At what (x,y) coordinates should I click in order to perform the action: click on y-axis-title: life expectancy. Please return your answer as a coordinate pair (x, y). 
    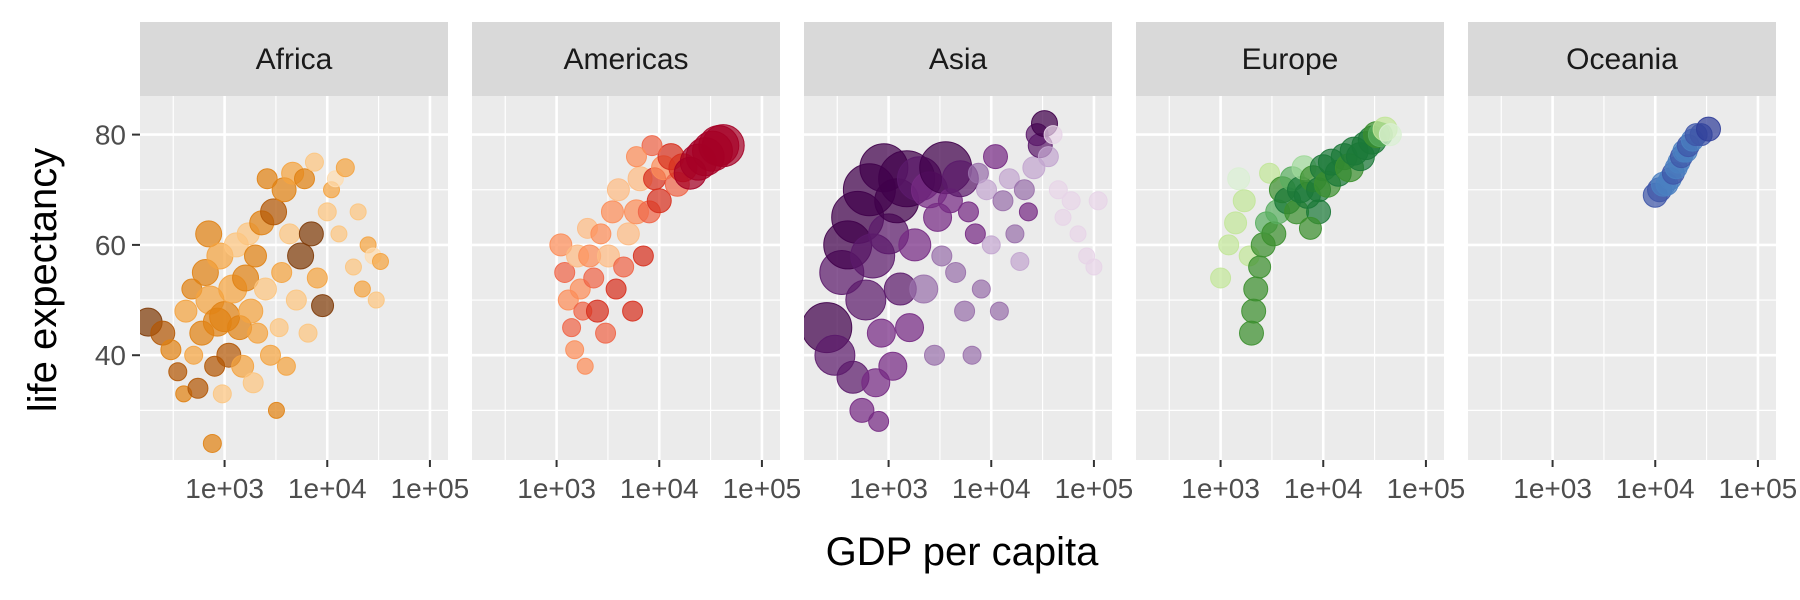
    Looking at the image, I should click on (43, 280).